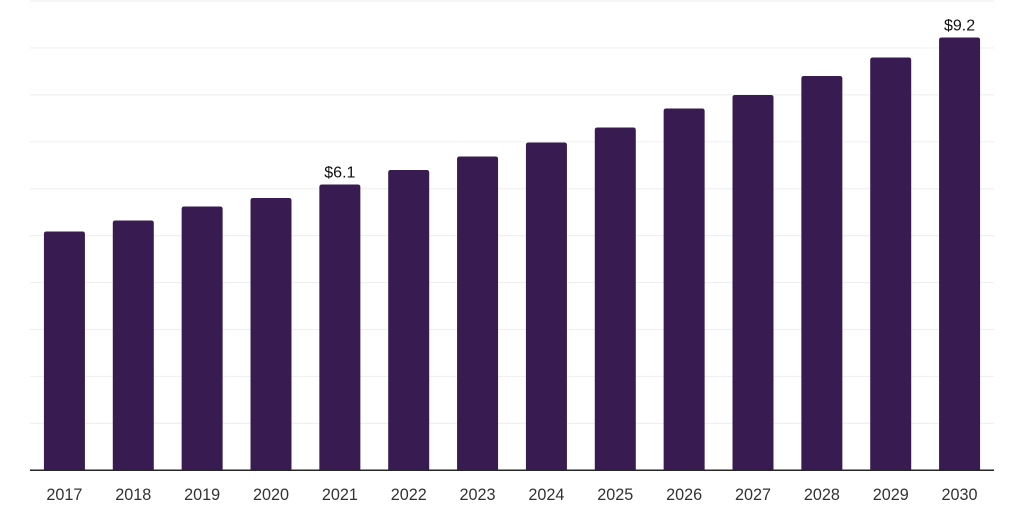  Describe the element at coordinates (64, 495) in the screenshot. I see `svg-text: 2017` at that location.